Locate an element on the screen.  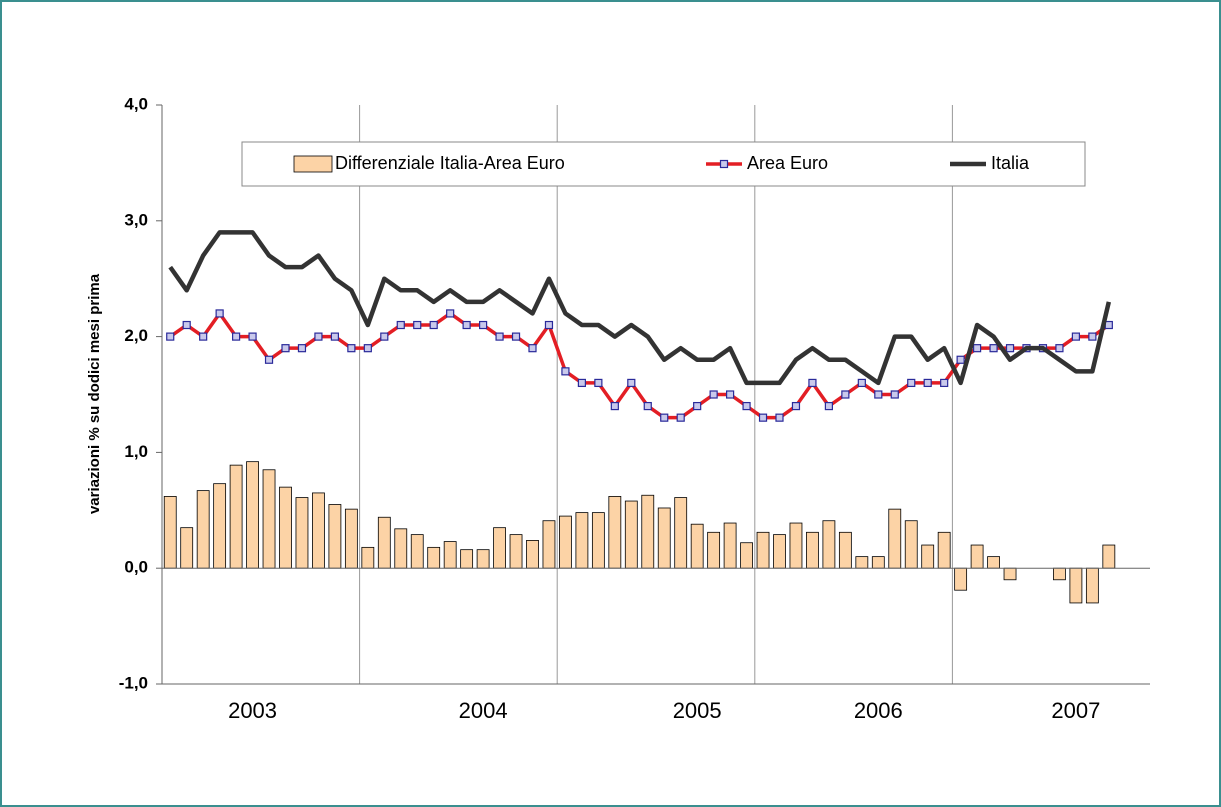
x-tick-label: 2007 is located at coordinates (1075, 710).